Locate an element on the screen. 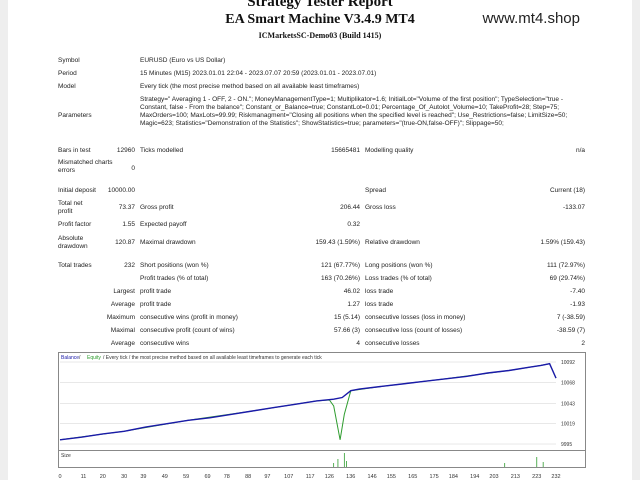 The width and height of the screenshot is (640, 480). balance-line is located at coordinates (308, 401).